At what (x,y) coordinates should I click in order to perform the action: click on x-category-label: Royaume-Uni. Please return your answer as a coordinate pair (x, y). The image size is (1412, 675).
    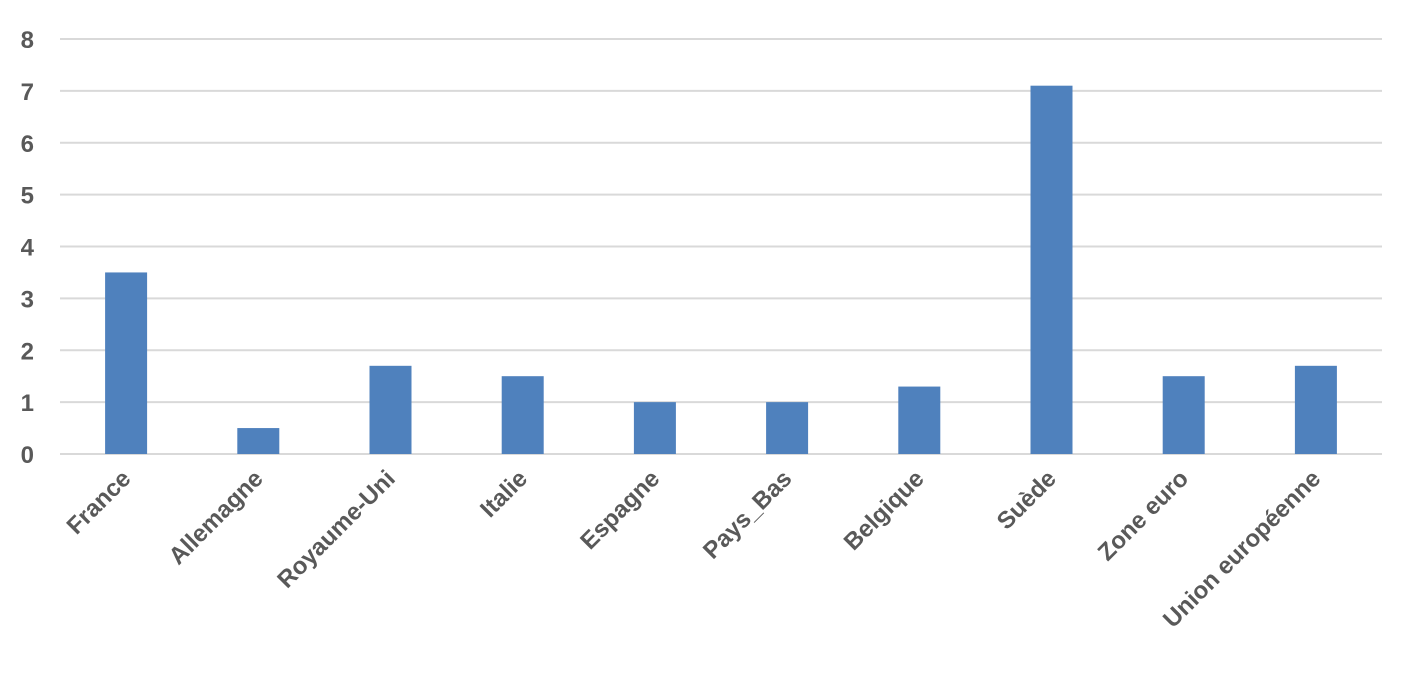
    Looking at the image, I should click on (336, 529).